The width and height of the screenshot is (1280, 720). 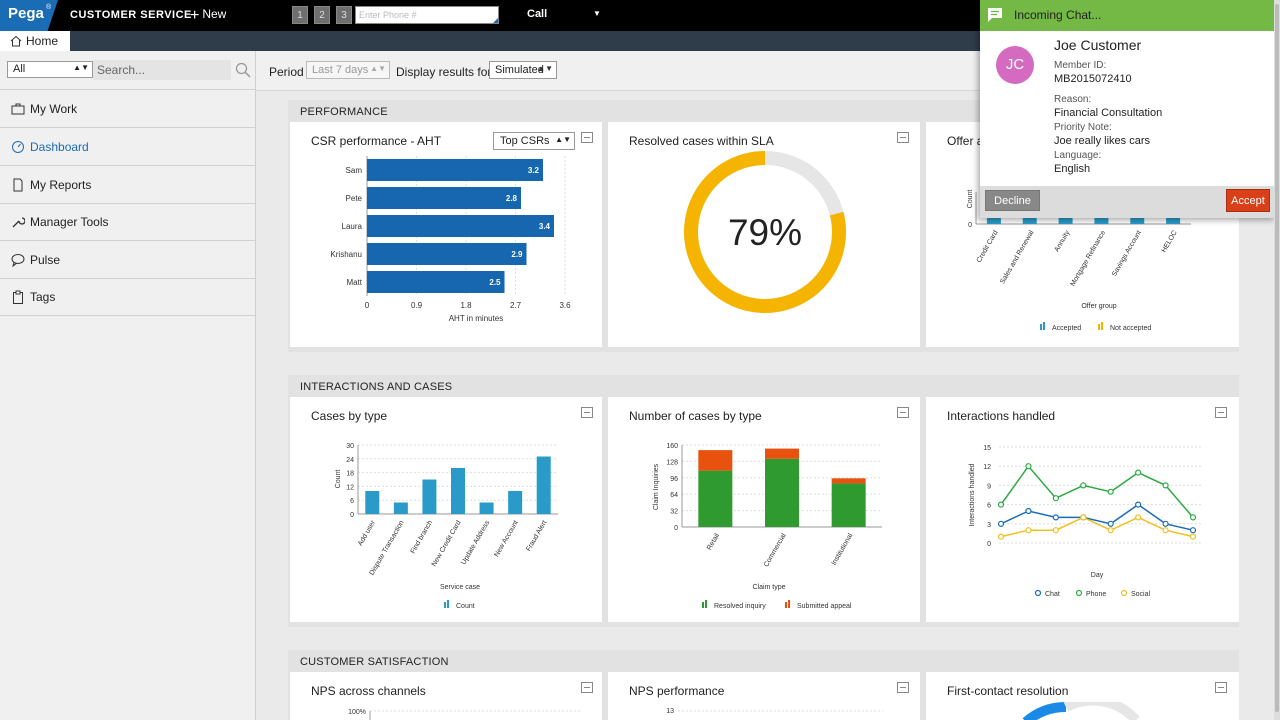 I want to click on interaction-tab-1: 1, so click(x=300, y=15).